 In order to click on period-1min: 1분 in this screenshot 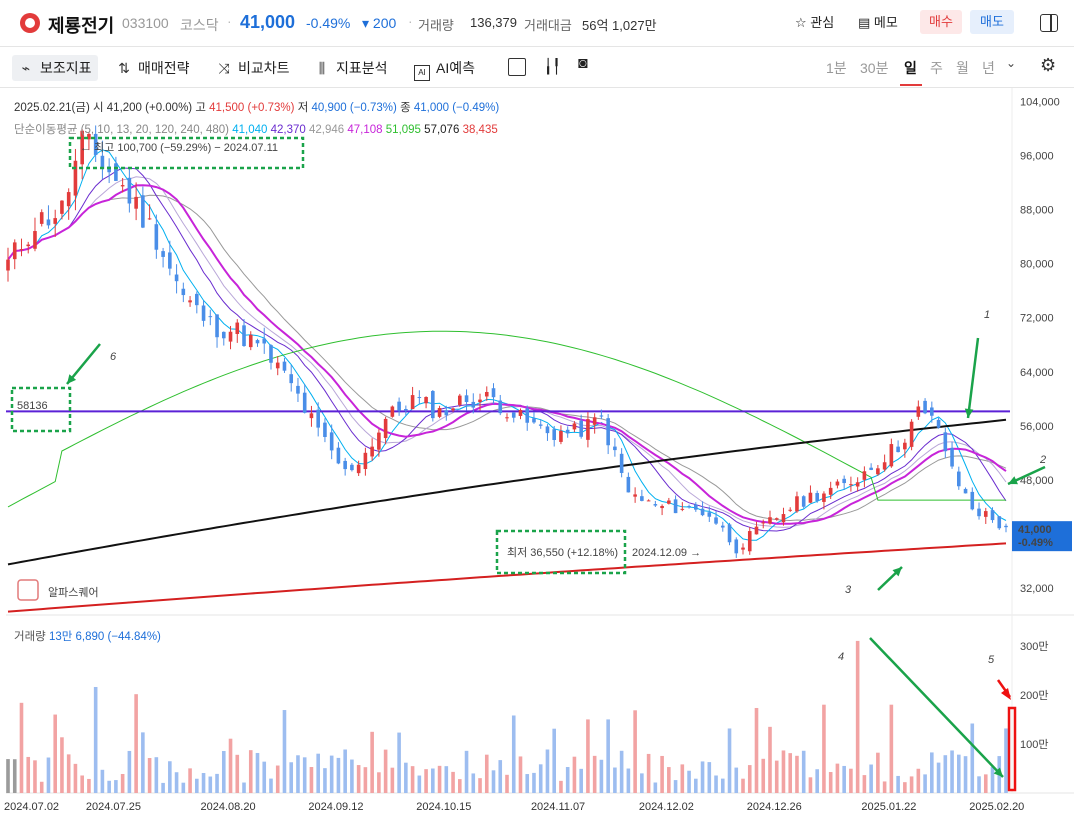, I will do `click(836, 68)`.